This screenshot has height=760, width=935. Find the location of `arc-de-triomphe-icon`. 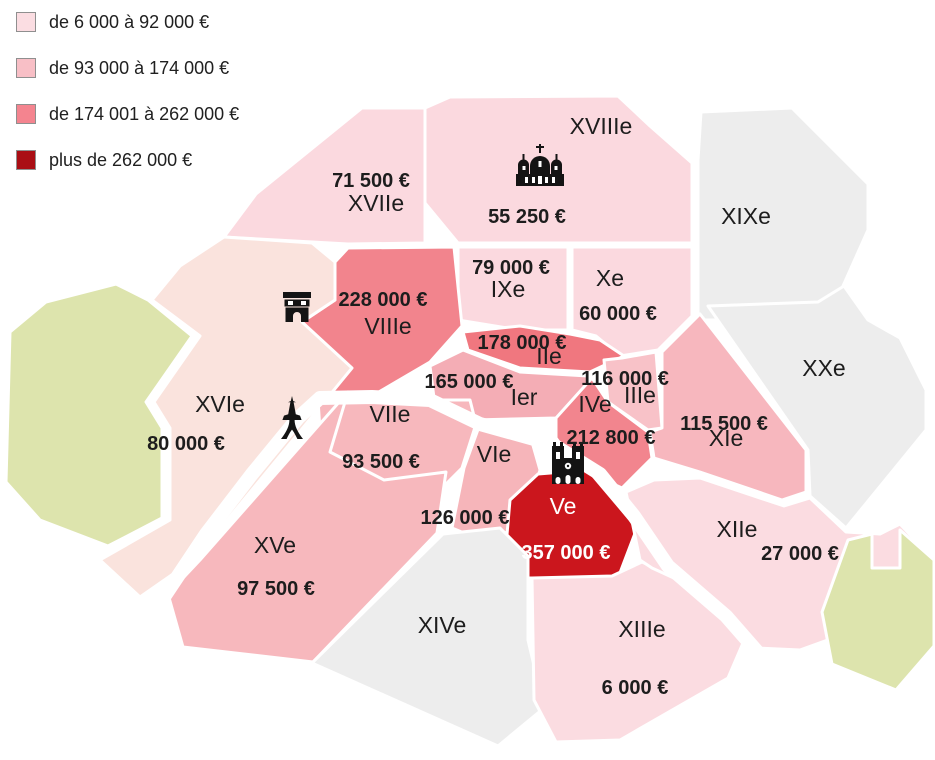

arc-de-triomphe-icon is located at coordinates (297, 307).